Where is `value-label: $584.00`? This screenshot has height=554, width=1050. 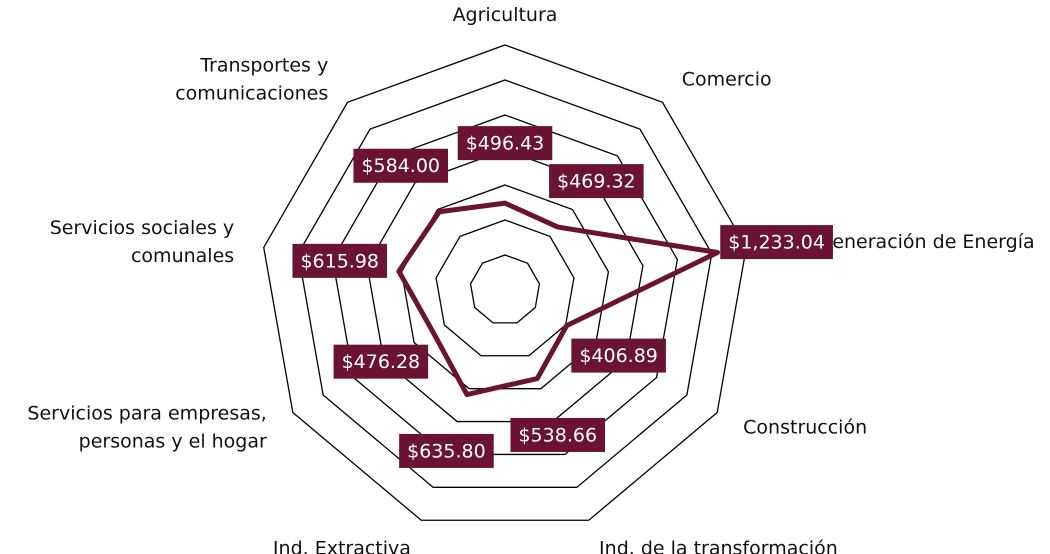
value-label: $584.00 is located at coordinates (401, 165).